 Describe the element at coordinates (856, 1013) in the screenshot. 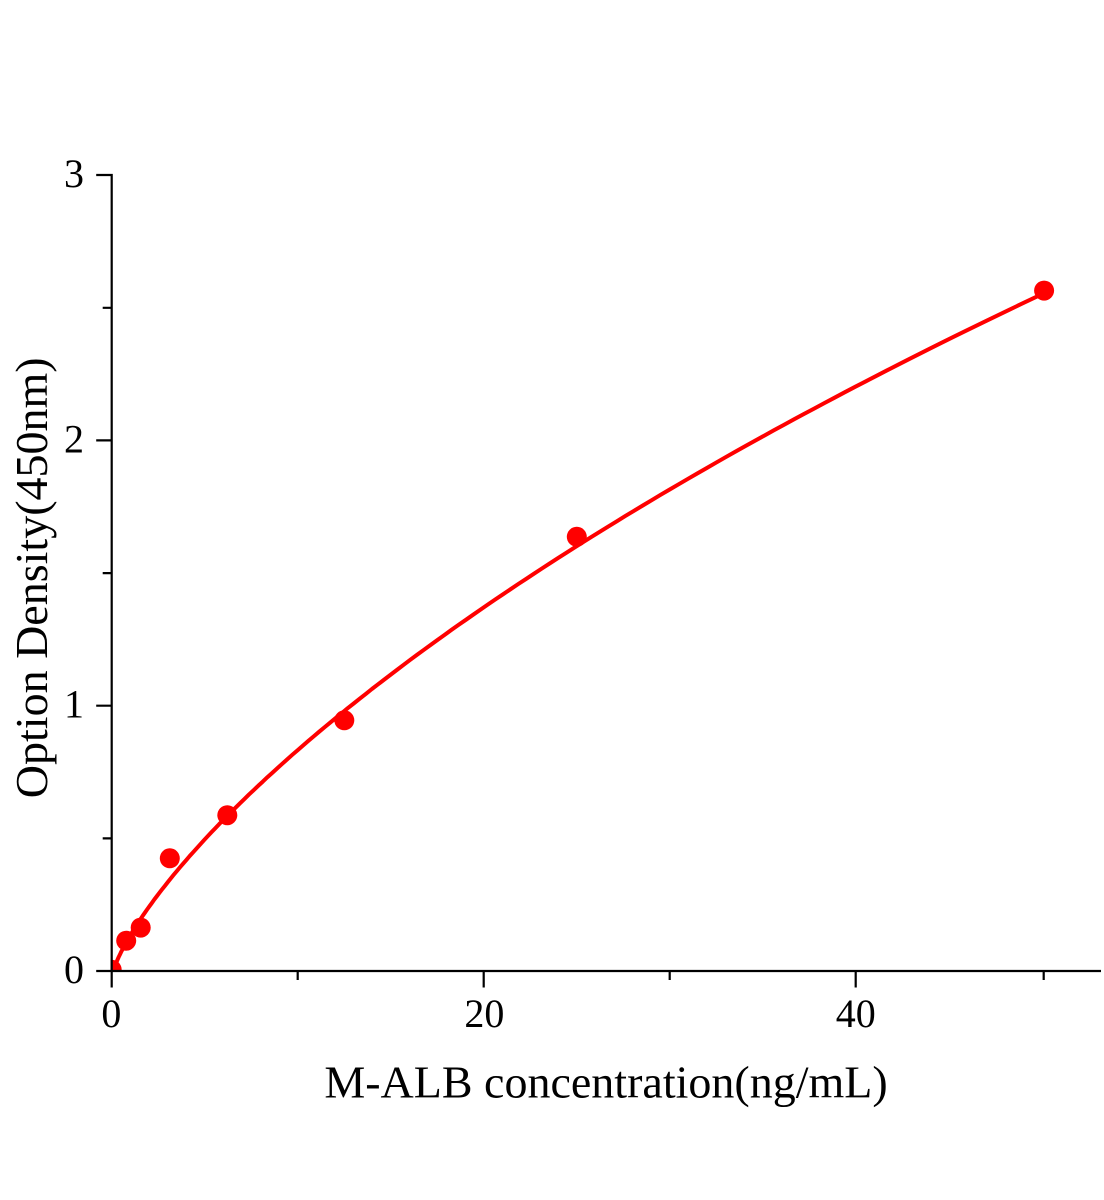

I see `svg-text: 40` at that location.